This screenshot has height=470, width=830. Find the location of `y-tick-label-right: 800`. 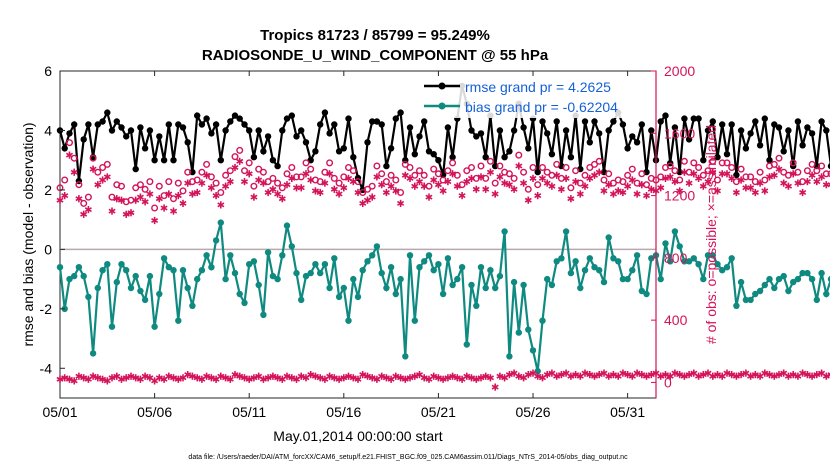

y-tick-label-right: 800 is located at coordinates (676, 258).